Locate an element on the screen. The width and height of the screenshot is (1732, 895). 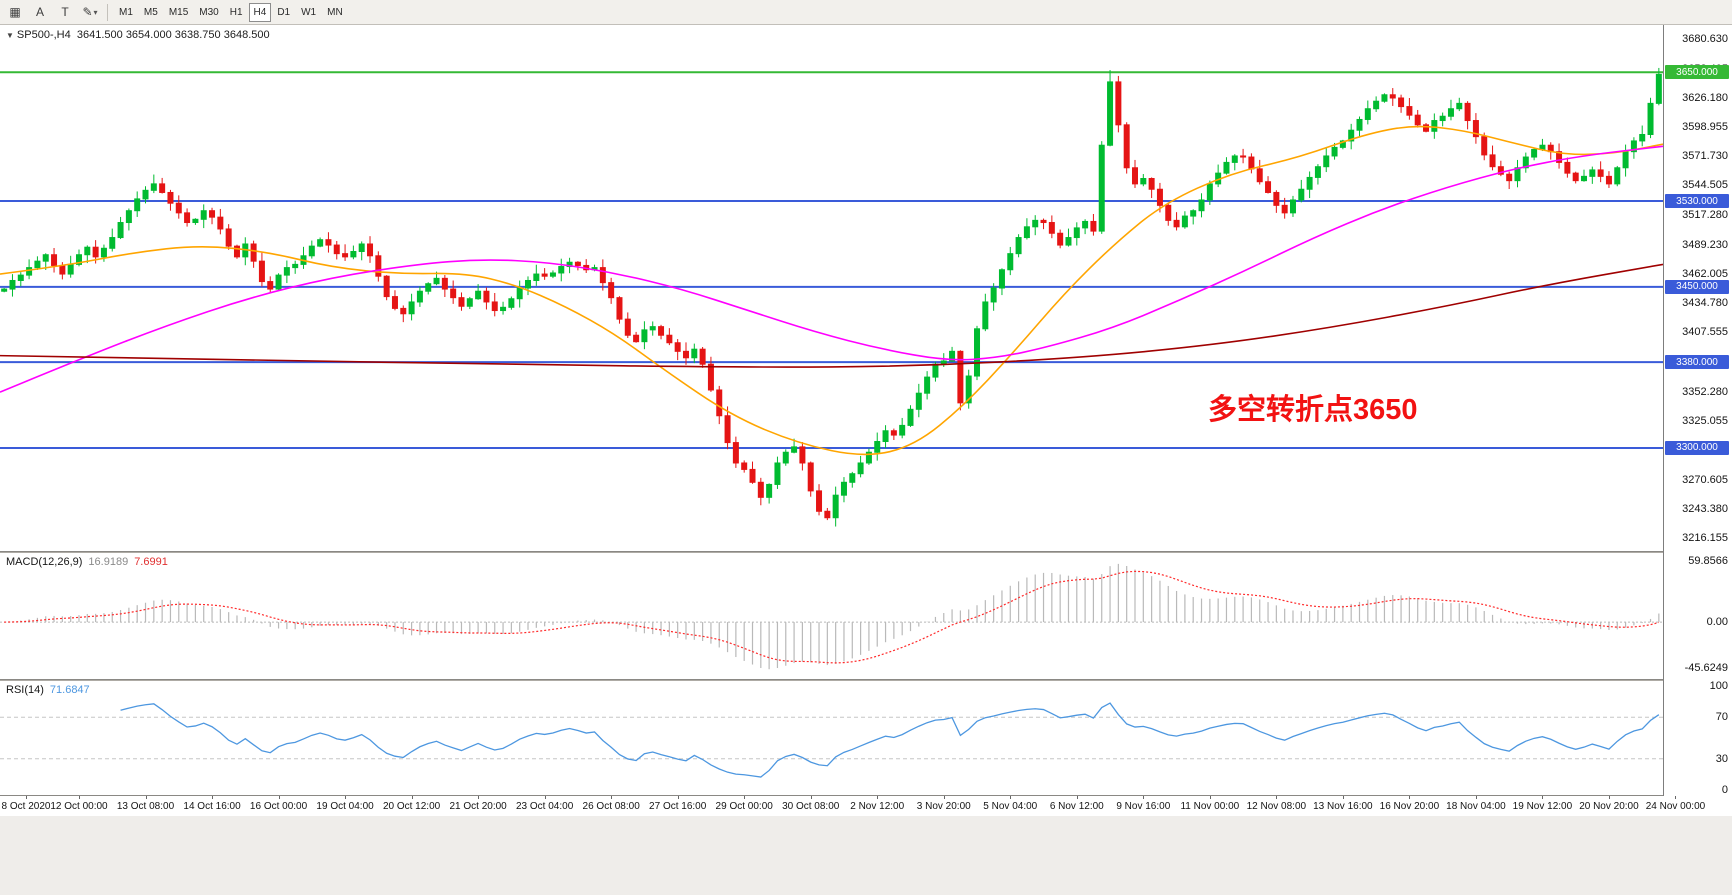
timeframe-d1-button: D1 is located at coordinates (284, 12).